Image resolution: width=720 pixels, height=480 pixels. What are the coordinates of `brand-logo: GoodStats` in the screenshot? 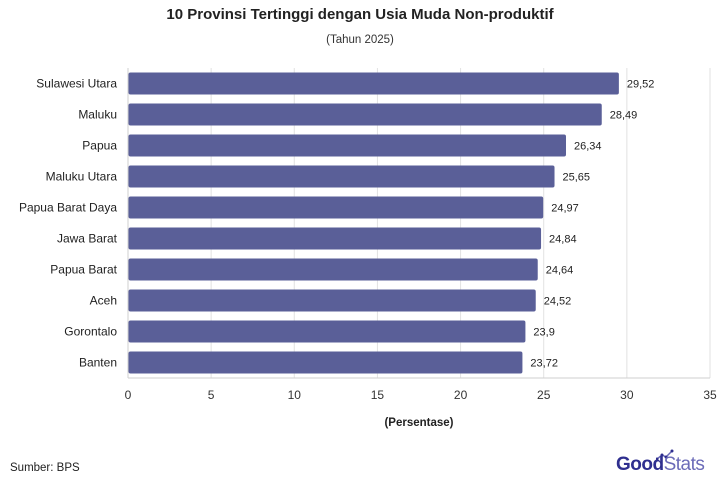 It's located at (660, 465).